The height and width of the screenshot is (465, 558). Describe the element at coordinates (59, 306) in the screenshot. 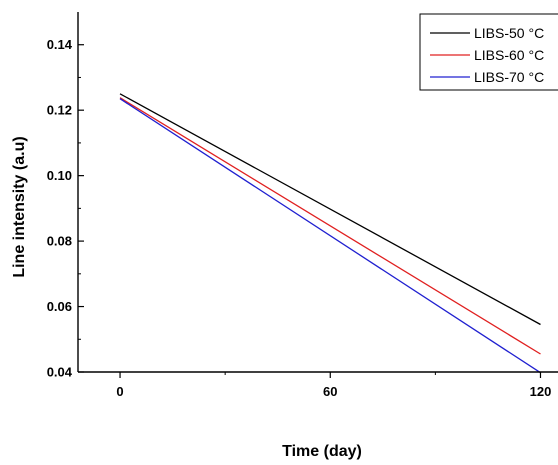

I see `y-tick-label: 0.06` at that location.